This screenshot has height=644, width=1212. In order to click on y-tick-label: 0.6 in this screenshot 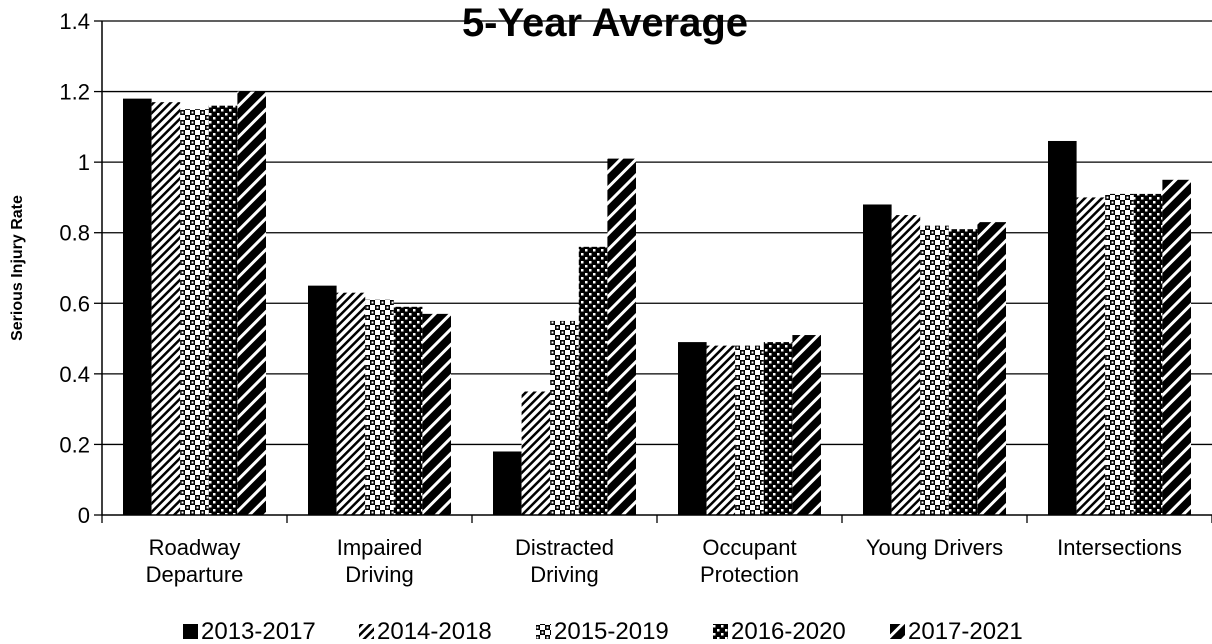, I will do `click(74, 303)`.